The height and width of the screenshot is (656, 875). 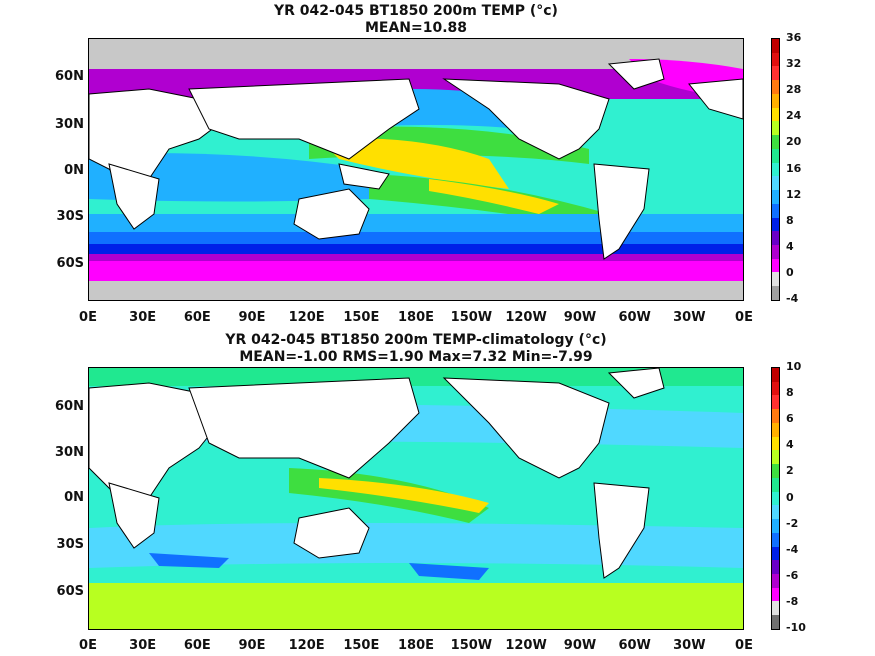 I want to click on colorbar-label: -8, so click(x=792, y=601).